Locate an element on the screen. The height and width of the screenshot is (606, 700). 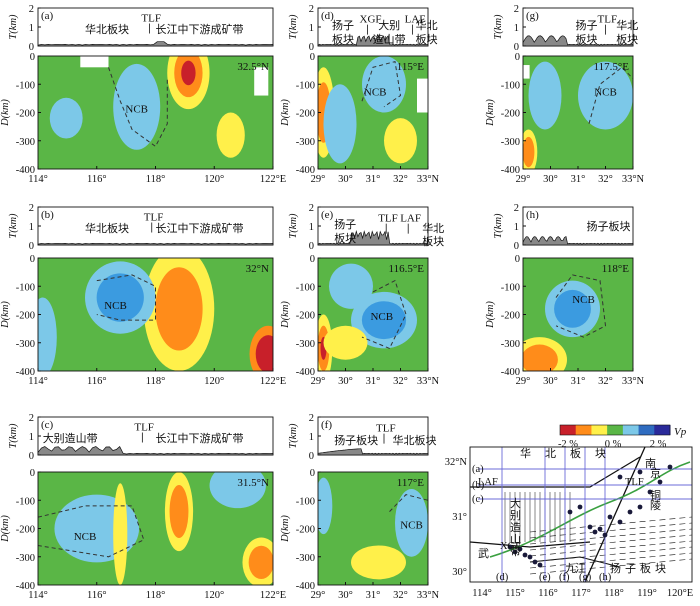
section-location: 32°N is located at coordinates (257, 269).